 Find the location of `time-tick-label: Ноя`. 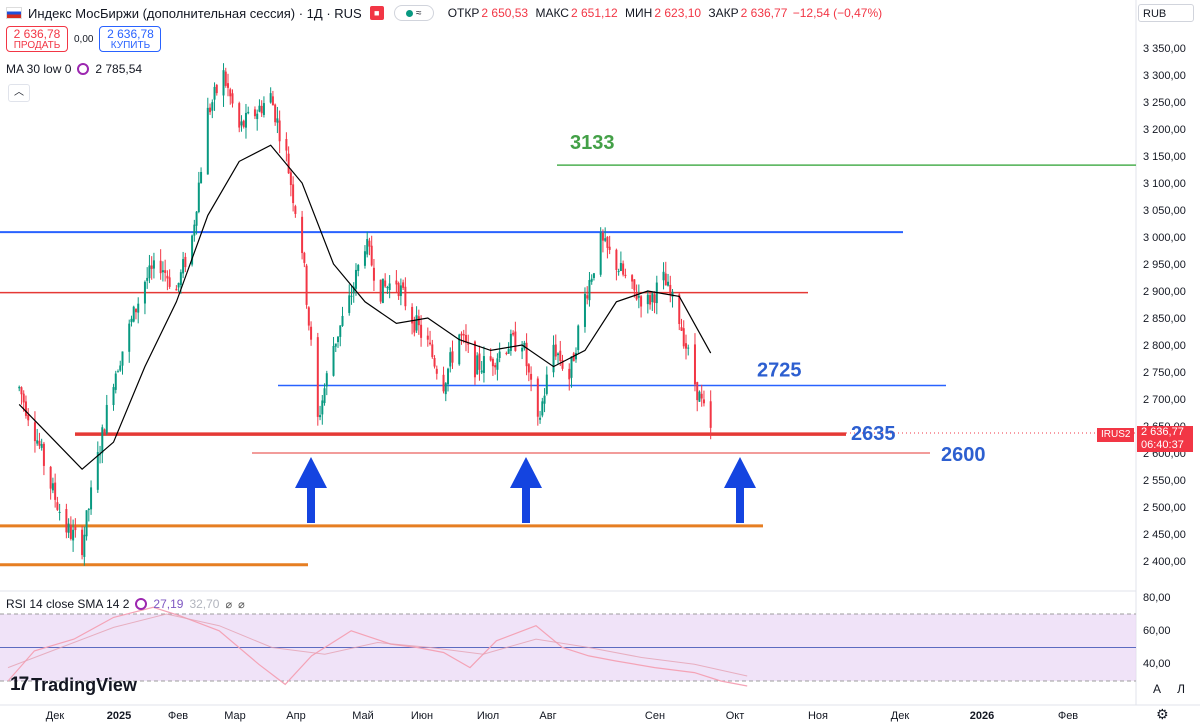

time-tick-label: Ноя is located at coordinates (818, 716).